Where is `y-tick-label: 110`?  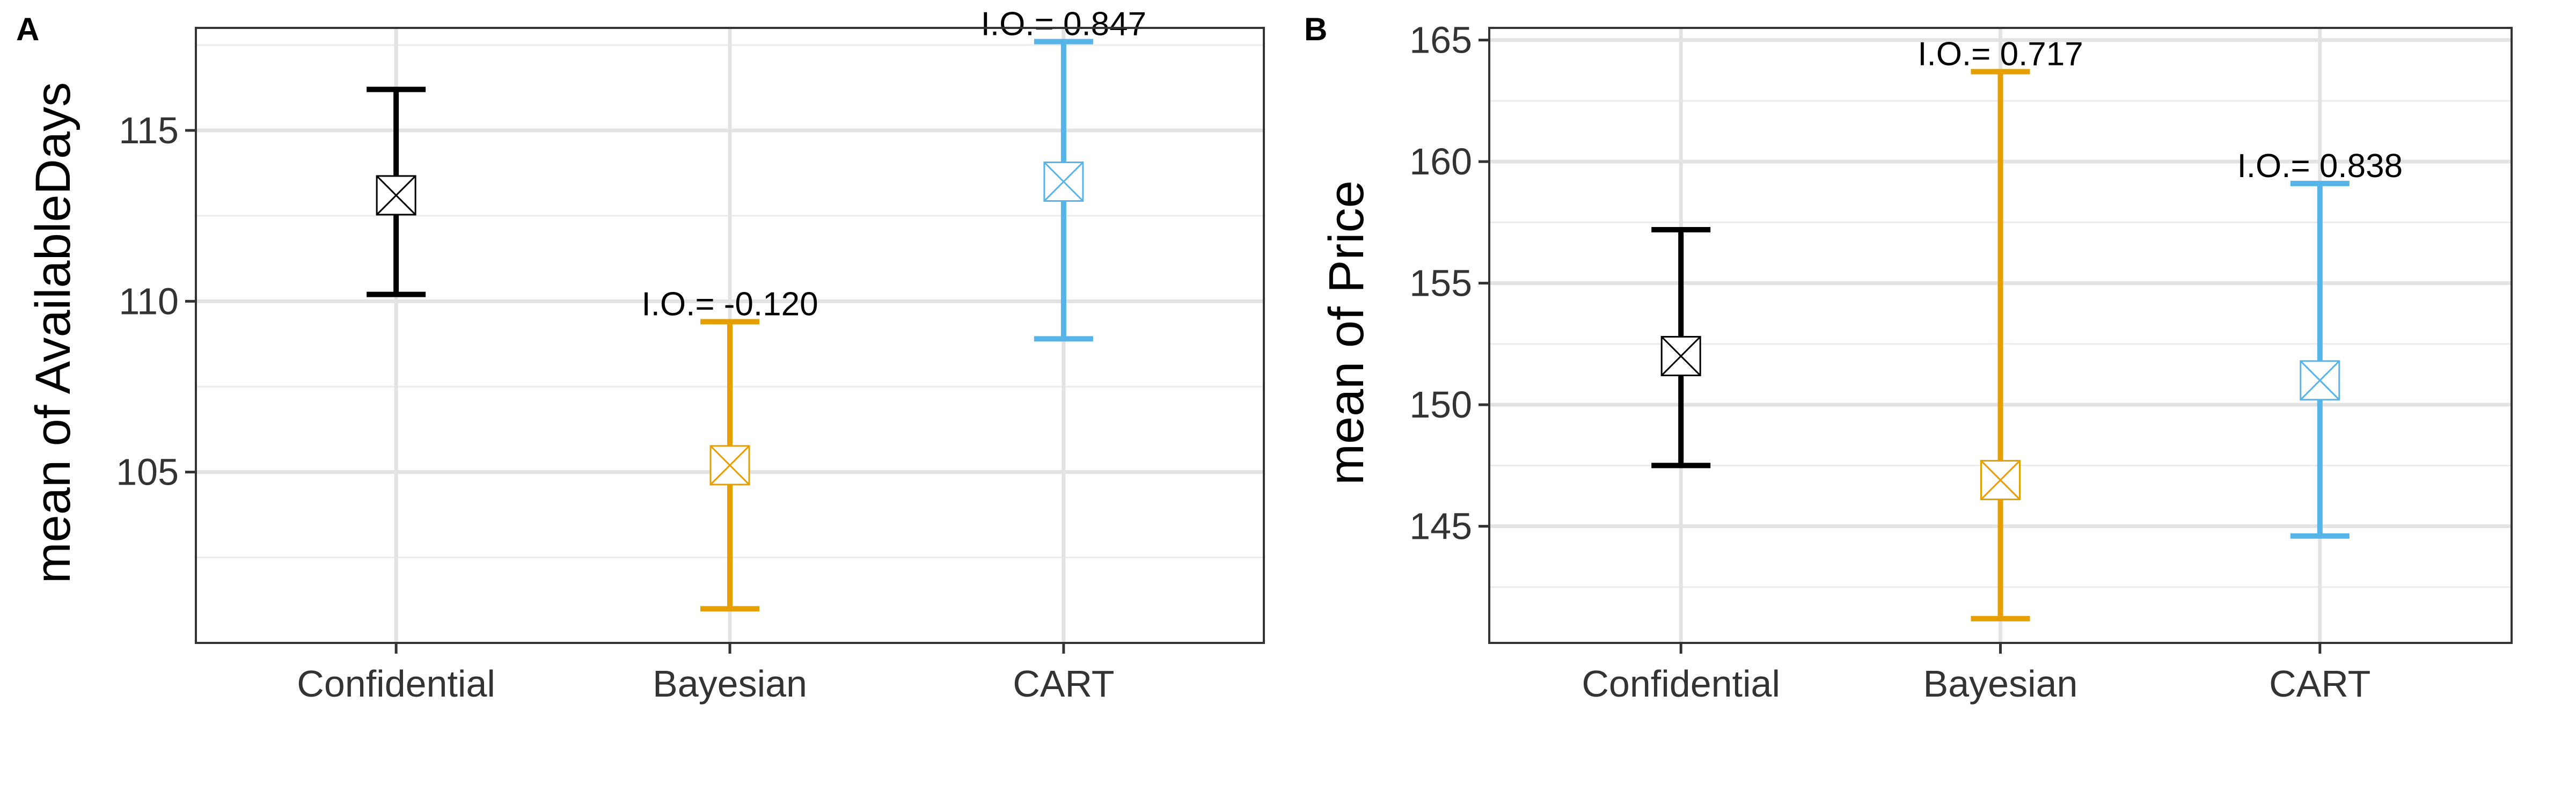
y-tick-label: 110 is located at coordinates (149, 301).